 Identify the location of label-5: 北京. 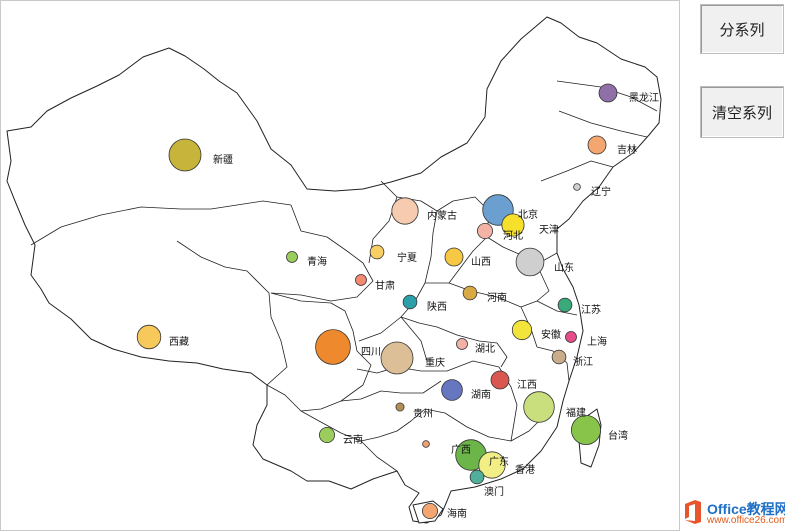
(528, 214).